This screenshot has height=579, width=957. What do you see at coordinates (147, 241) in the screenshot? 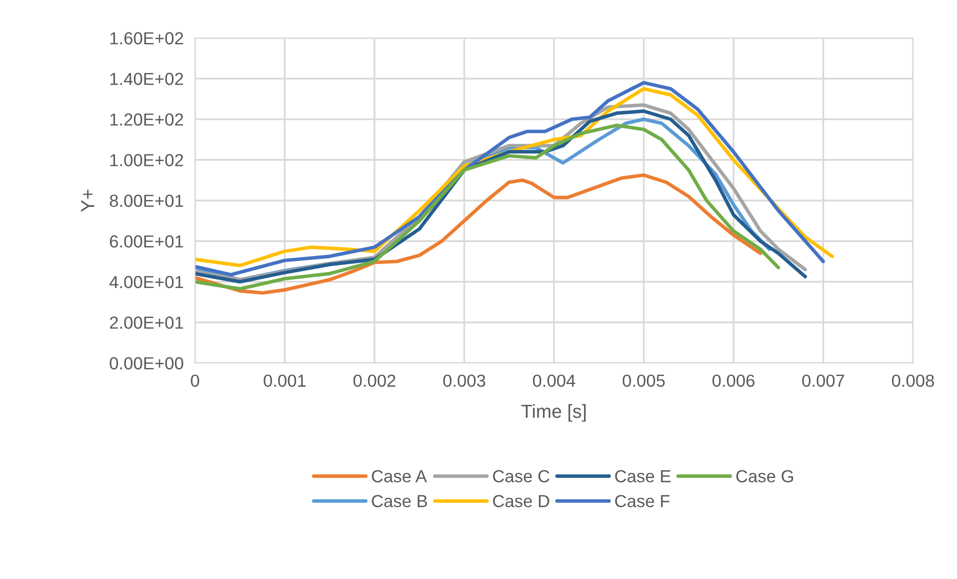
I see `y-tick-label: 6.00E+01` at bounding box center [147, 241].